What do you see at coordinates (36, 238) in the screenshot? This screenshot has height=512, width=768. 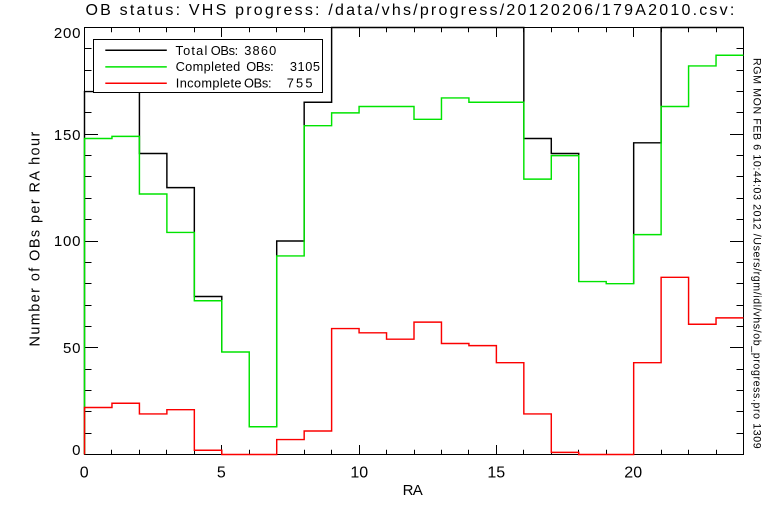 I see `svg-text: Number of OBs per RA hour` at bounding box center [36, 238].